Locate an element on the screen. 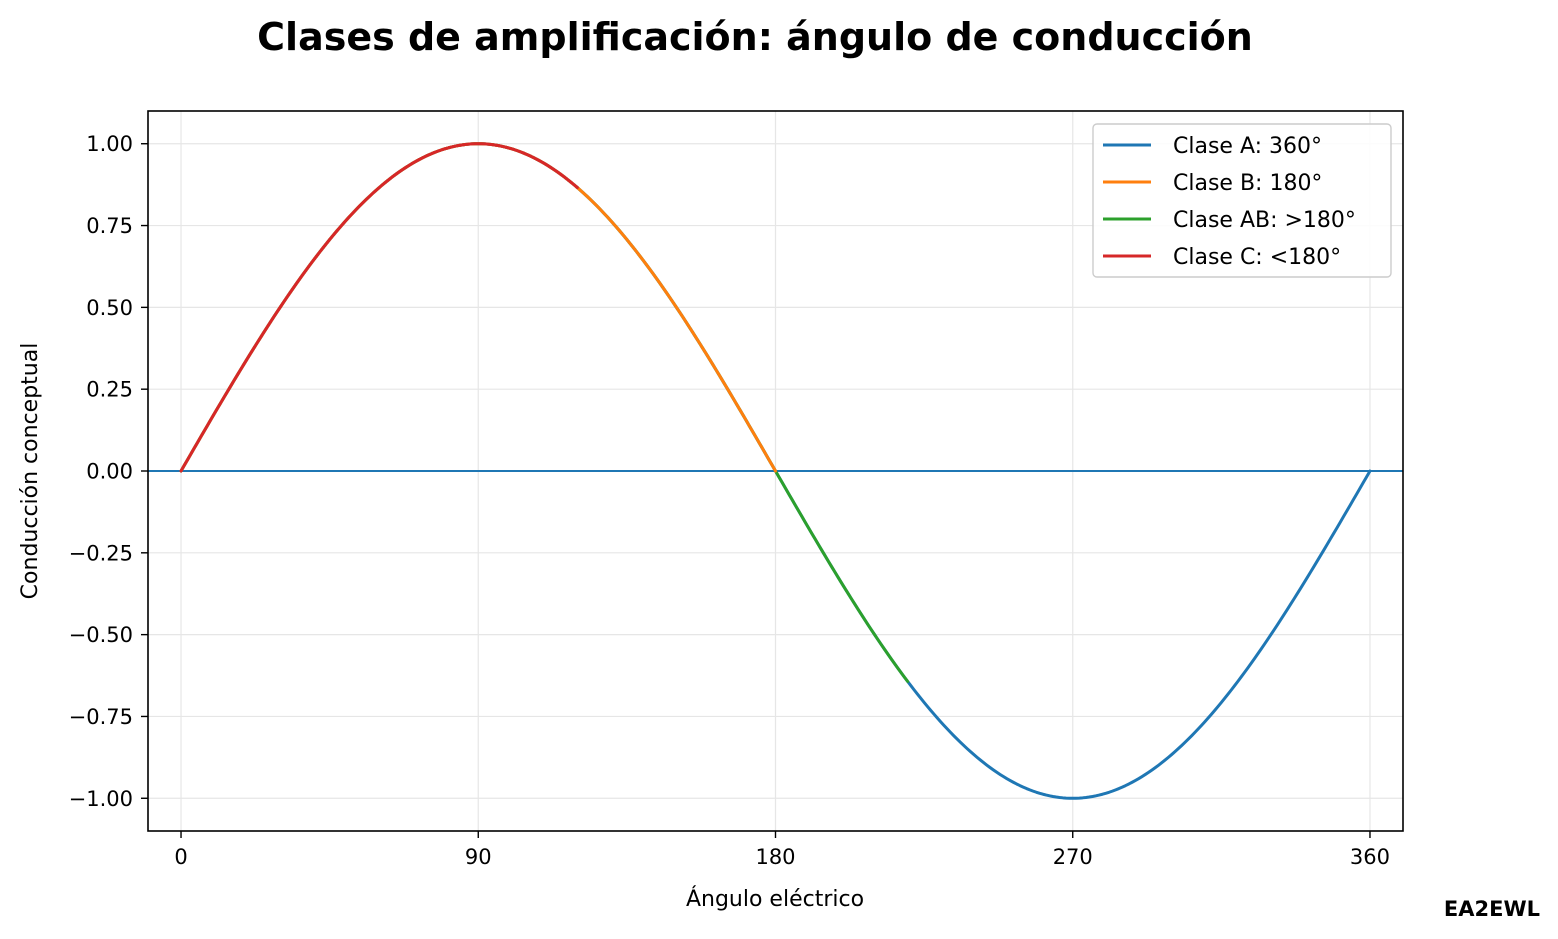 This screenshot has height=939, width=1558. y-tick-label-1: 0.75 is located at coordinates (109, 226).